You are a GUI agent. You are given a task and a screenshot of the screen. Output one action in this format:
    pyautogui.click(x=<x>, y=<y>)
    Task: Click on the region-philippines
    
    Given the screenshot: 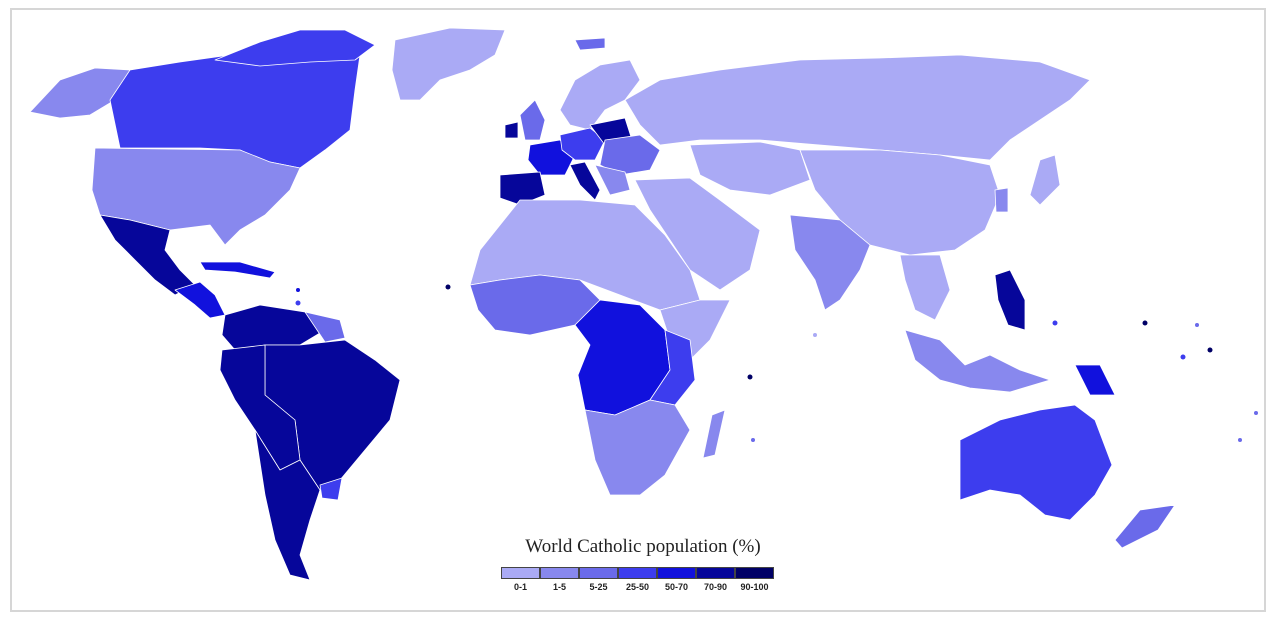 What is the action you would take?
    pyautogui.click(x=1010, y=300)
    